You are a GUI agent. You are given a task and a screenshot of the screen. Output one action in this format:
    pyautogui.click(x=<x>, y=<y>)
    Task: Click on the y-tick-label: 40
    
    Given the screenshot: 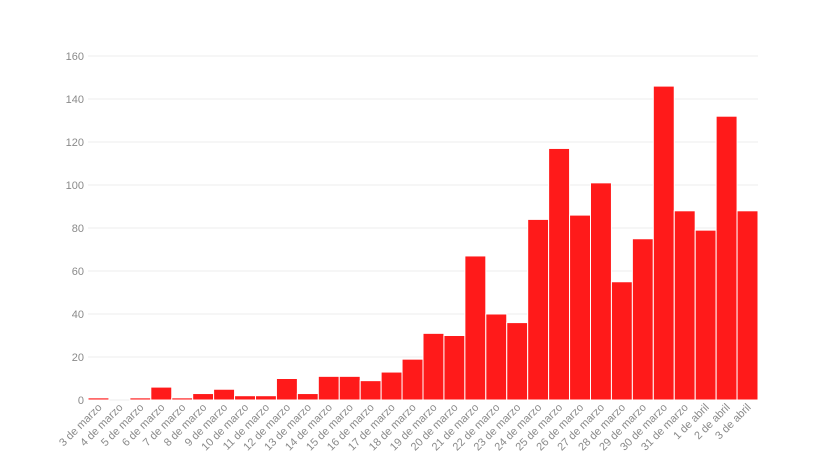 What is the action you would take?
    pyautogui.click(x=78, y=315)
    